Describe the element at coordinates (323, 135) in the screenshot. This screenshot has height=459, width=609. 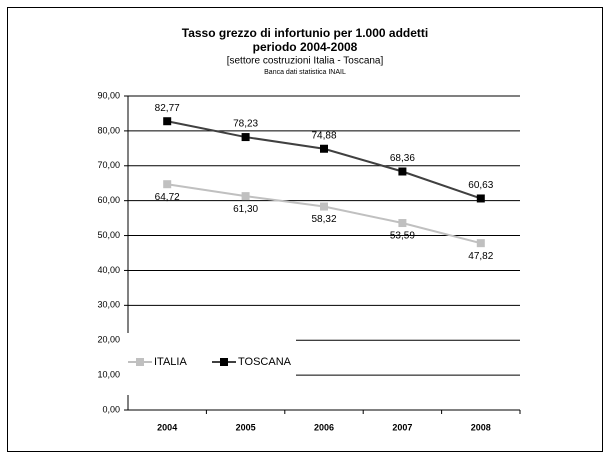
I see `data-label: 74,88` at that location.